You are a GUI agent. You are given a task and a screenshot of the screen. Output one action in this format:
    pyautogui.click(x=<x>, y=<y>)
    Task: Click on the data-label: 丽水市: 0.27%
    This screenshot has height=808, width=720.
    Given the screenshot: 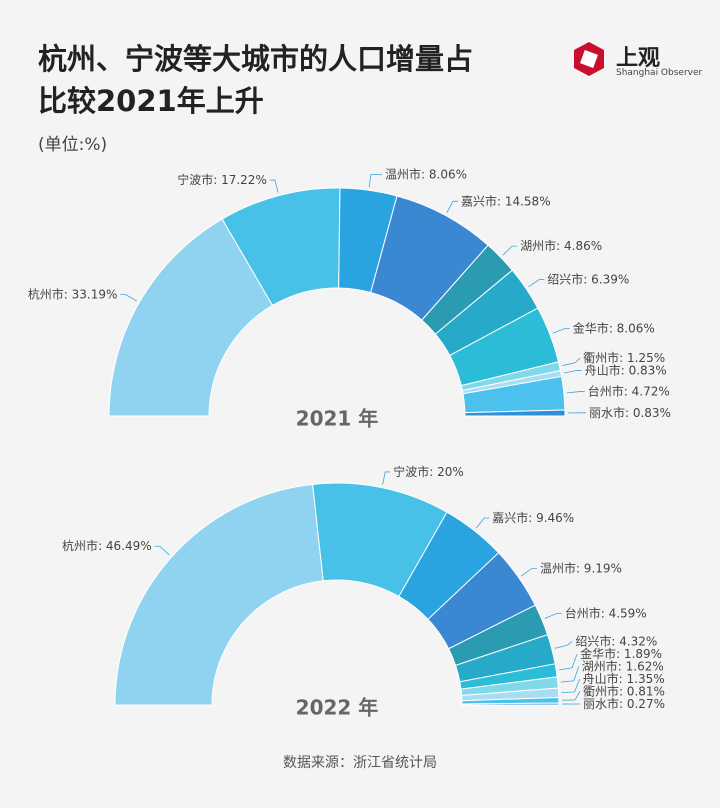 What is the action you would take?
    pyautogui.click(x=624, y=702)
    